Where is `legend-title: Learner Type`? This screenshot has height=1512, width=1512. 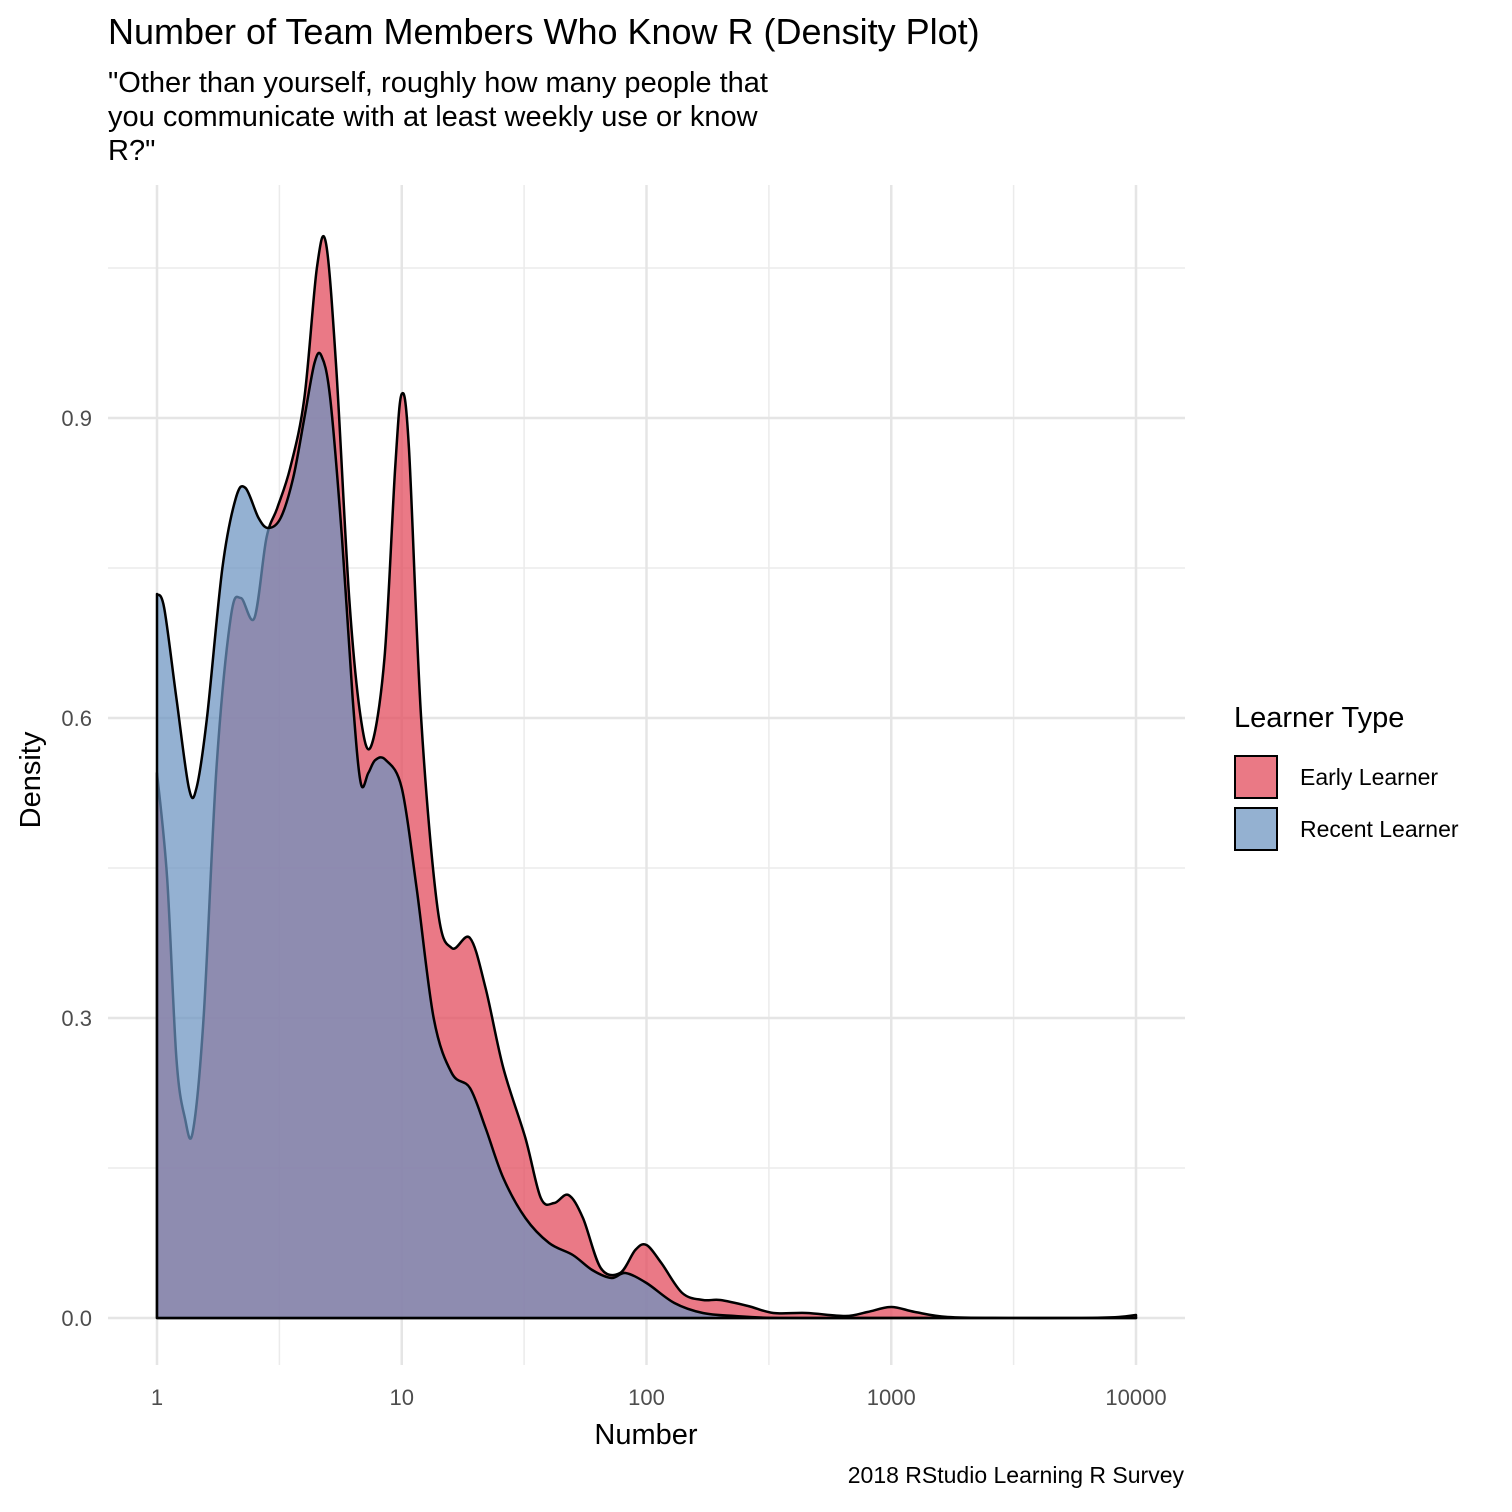 legend-title: Learner Type is located at coordinates (1319, 718).